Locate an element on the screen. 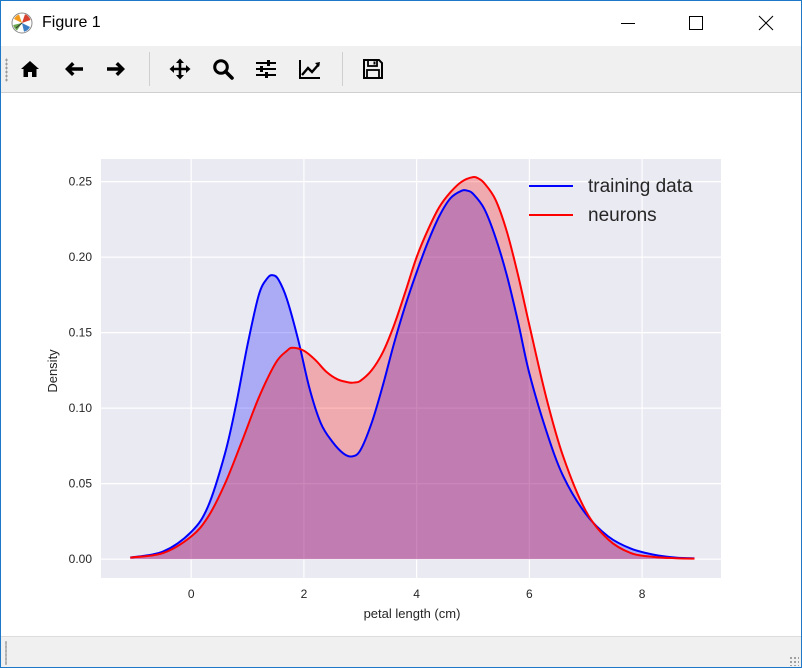  save-icon is located at coordinates (373, 69).